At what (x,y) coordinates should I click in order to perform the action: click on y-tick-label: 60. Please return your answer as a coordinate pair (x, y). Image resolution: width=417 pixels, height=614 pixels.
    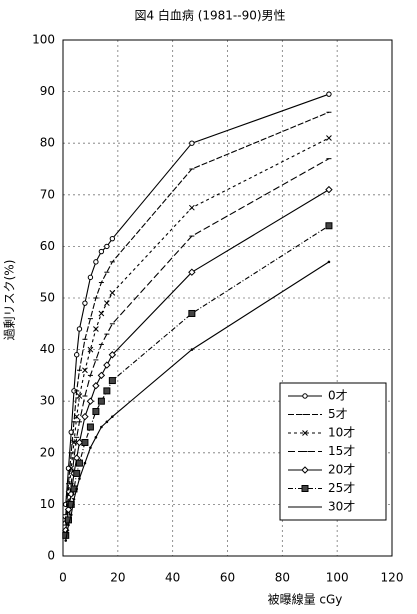
    Looking at the image, I should click on (47, 246).